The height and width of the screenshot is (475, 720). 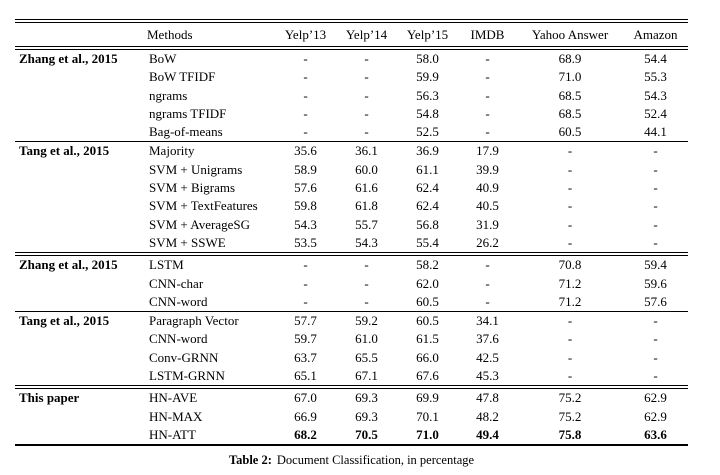 What do you see at coordinates (570, 95) in the screenshot?
I see `value-cell: 68.5` at bounding box center [570, 95].